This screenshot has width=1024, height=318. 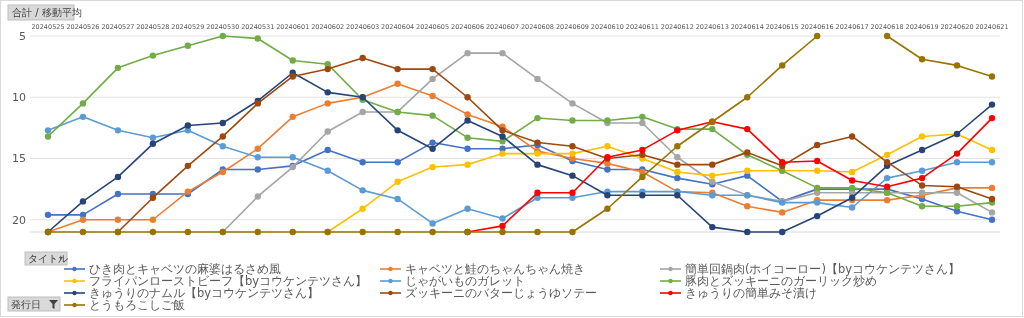 What do you see at coordinates (228, 281) in the screenshot?
I see `legend-label: フライパンローストビーフ【byコウケンテツさん】` at bounding box center [228, 281].